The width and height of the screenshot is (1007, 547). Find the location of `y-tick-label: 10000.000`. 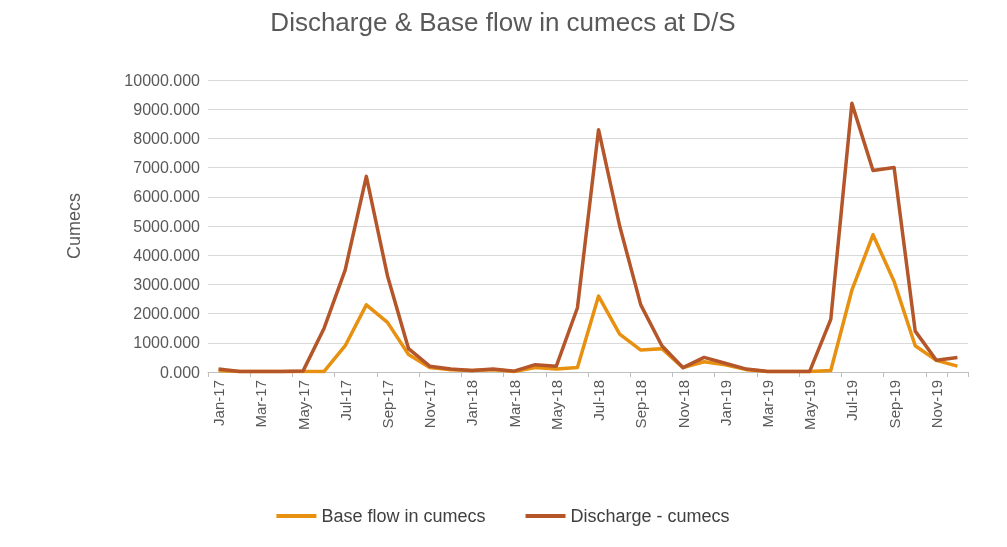

y-tick-label: 10000.000 is located at coordinates (162, 80).